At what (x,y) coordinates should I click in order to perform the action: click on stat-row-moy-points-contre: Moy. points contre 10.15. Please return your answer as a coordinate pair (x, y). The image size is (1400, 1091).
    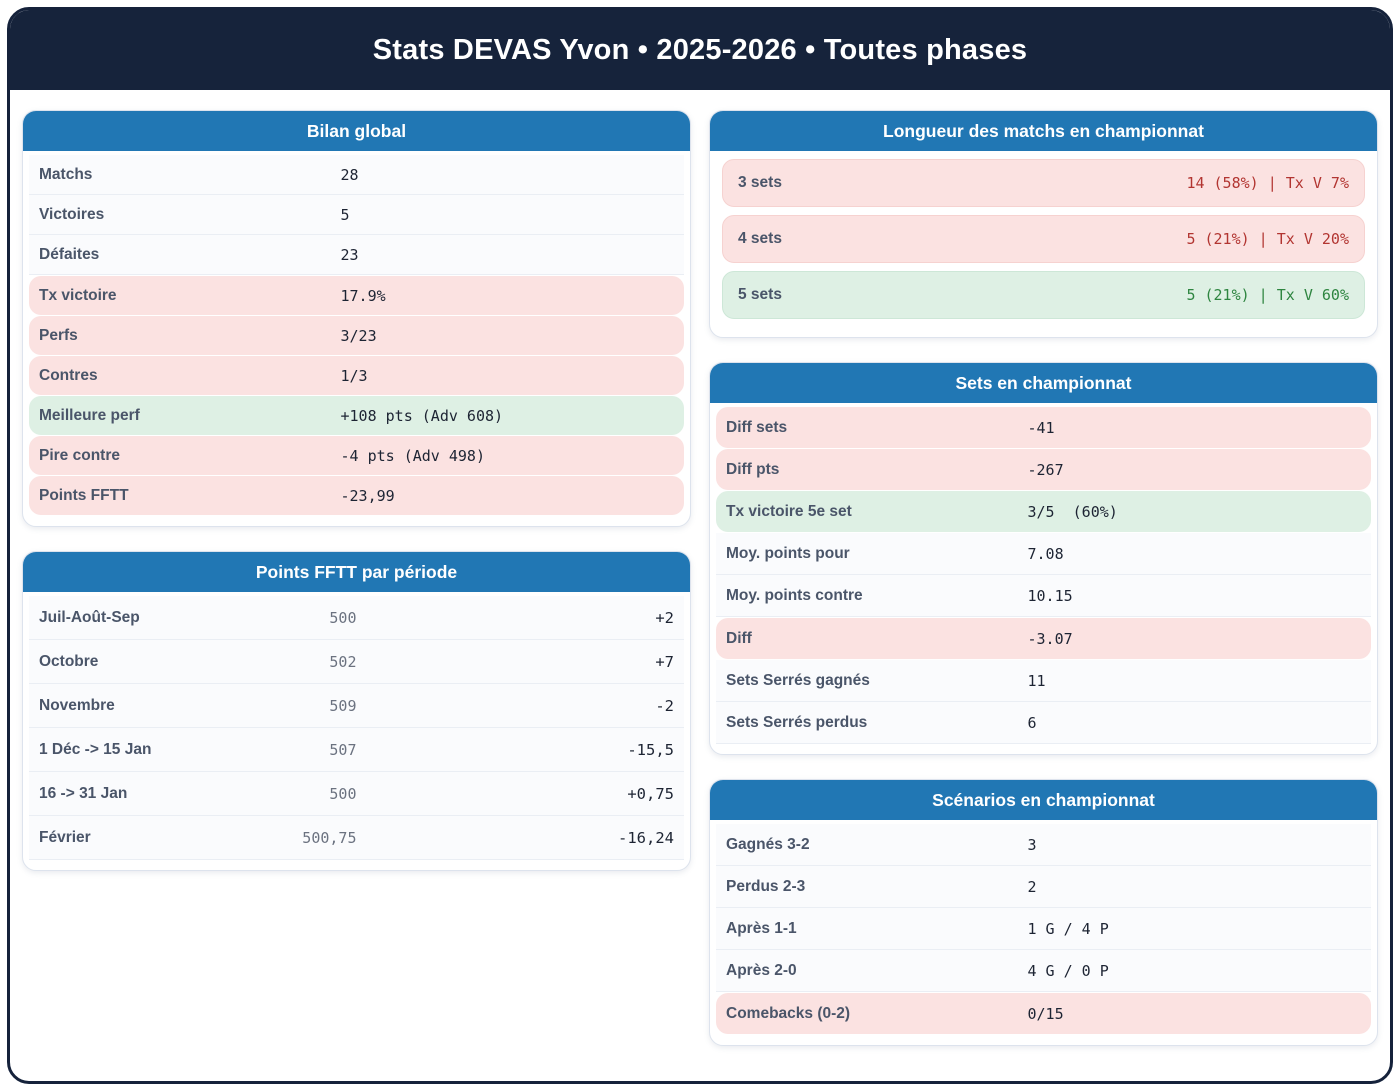
    Looking at the image, I should click on (1043, 596).